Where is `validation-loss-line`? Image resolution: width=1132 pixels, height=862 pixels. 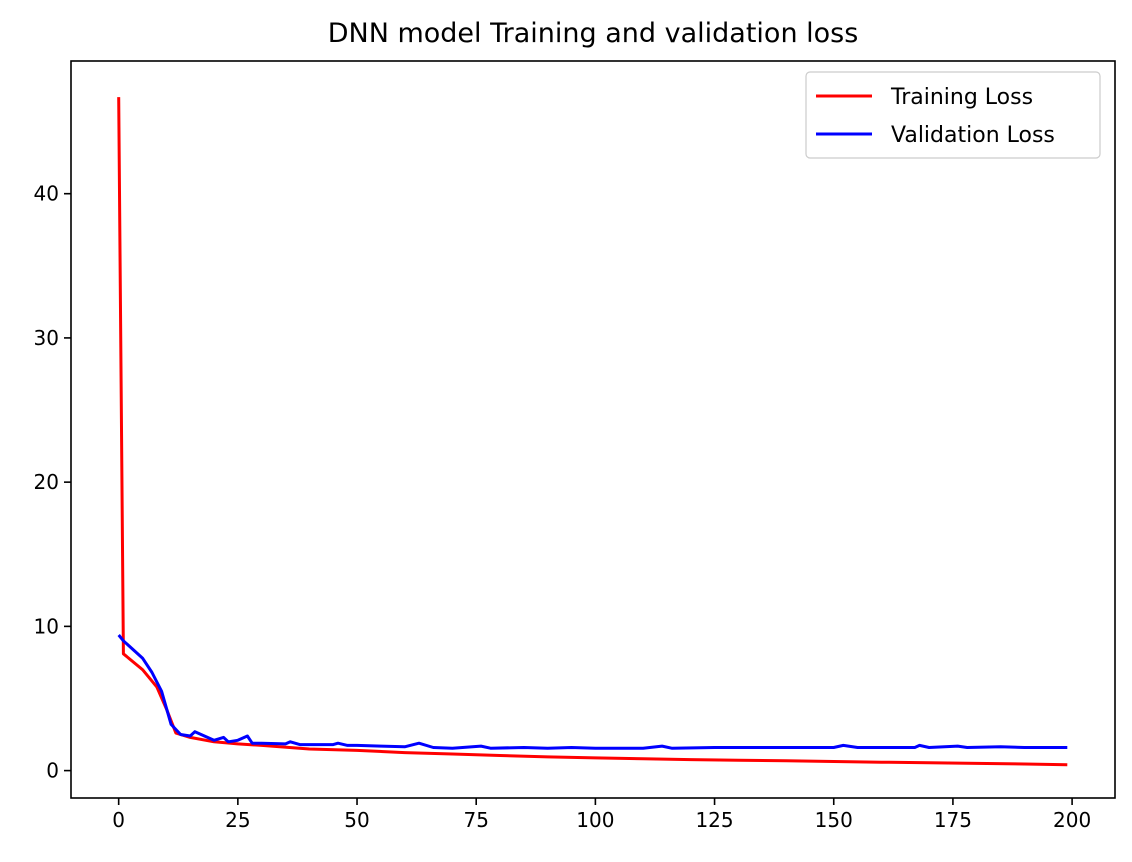 validation-loss-line is located at coordinates (592, 692).